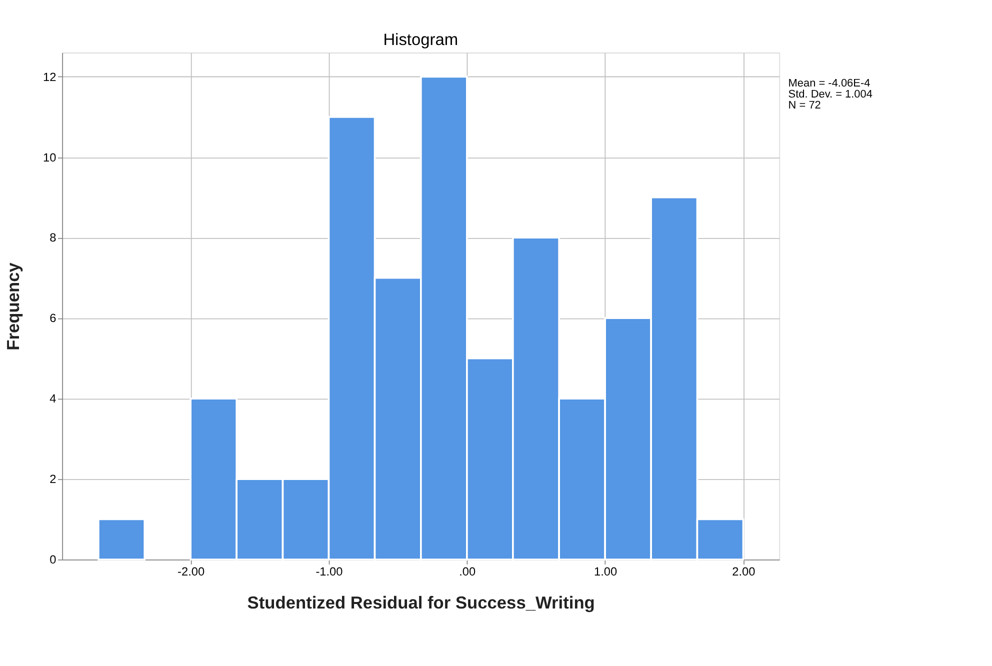 Image resolution: width=992 pixels, height=666 pixels. Describe the element at coordinates (804, 105) in the screenshot. I see `text: N = 72` at that location.